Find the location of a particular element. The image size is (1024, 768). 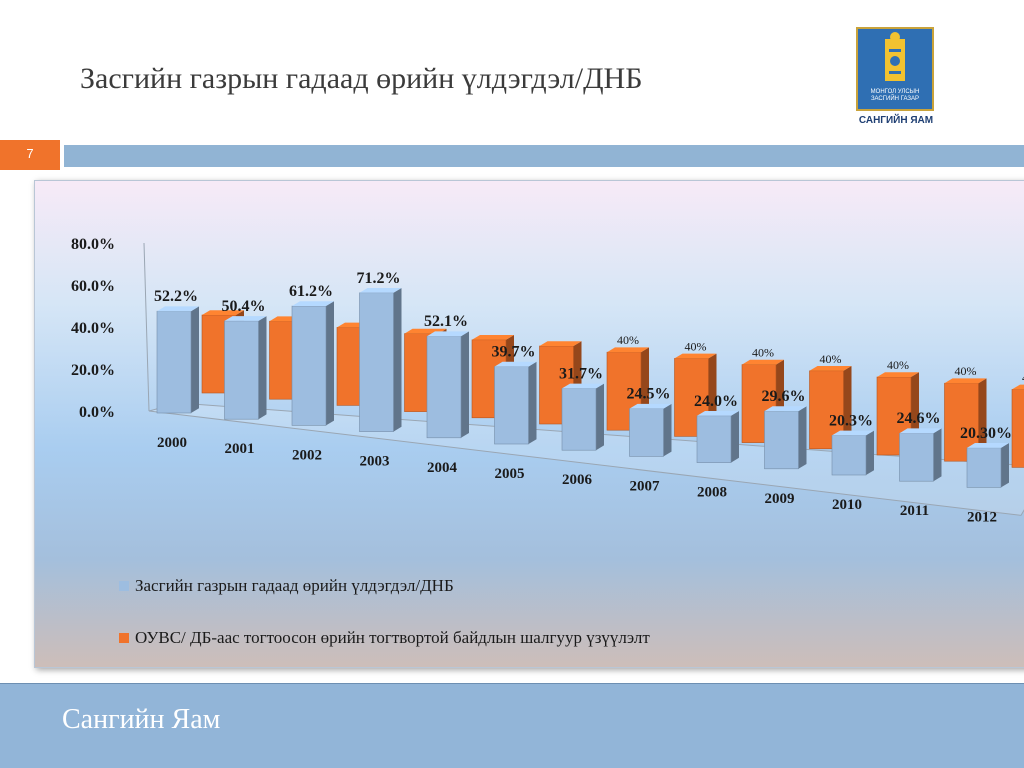

x-tick-label: 2002 is located at coordinates (307, 455).